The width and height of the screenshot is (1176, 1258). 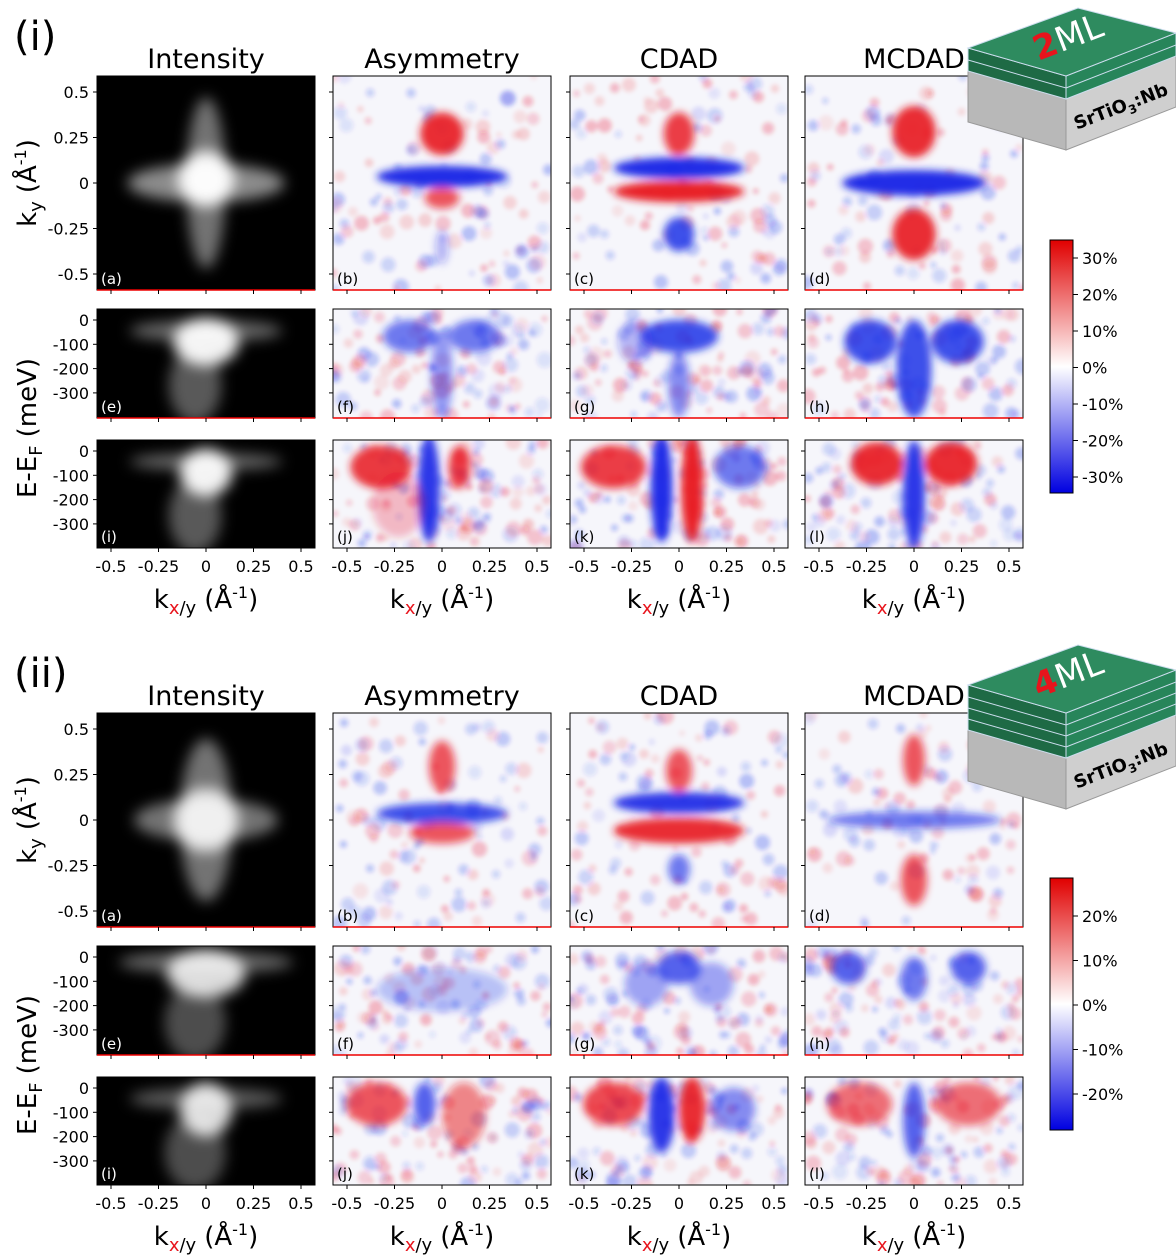 What do you see at coordinates (647, 608) in the screenshot?
I see `label-part: x` at bounding box center [647, 608].